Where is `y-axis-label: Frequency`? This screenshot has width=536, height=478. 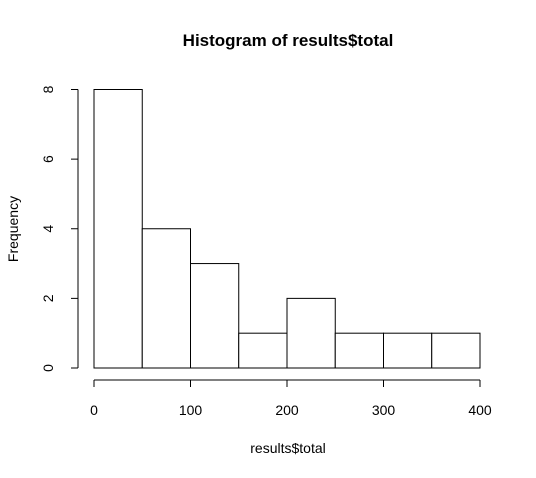
y-axis-label: Frequency is located at coordinates (13, 229).